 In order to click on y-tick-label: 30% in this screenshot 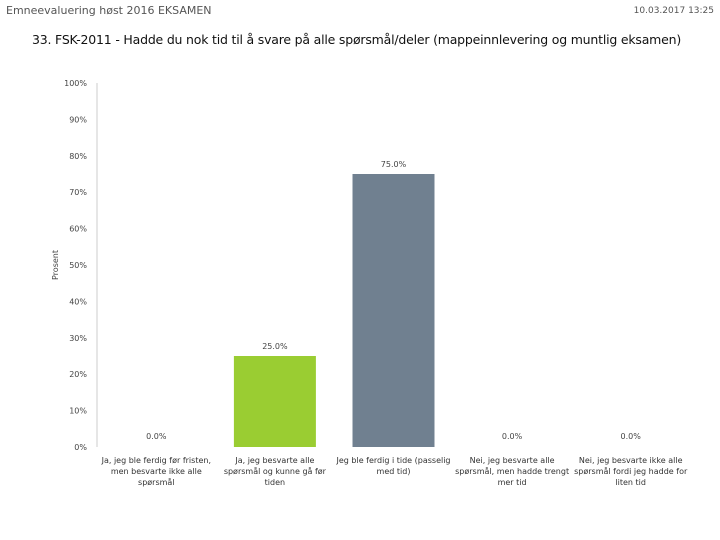, I will do `click(78, 338)`.